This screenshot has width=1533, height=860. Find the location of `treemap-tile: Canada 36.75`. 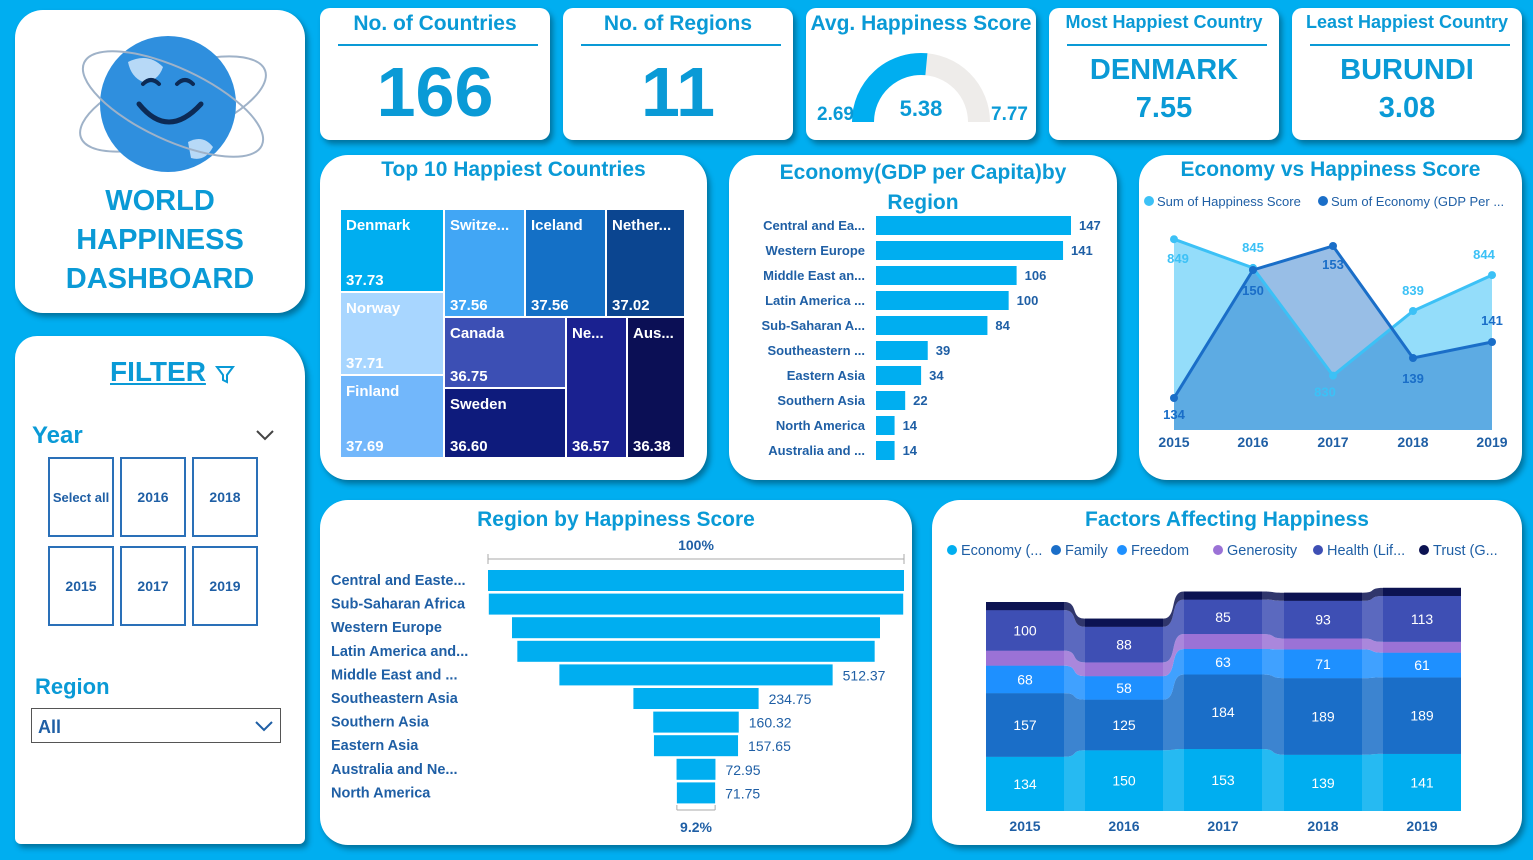

treemap-tile: Canada 36.75 is located at coordinates (505, 352).